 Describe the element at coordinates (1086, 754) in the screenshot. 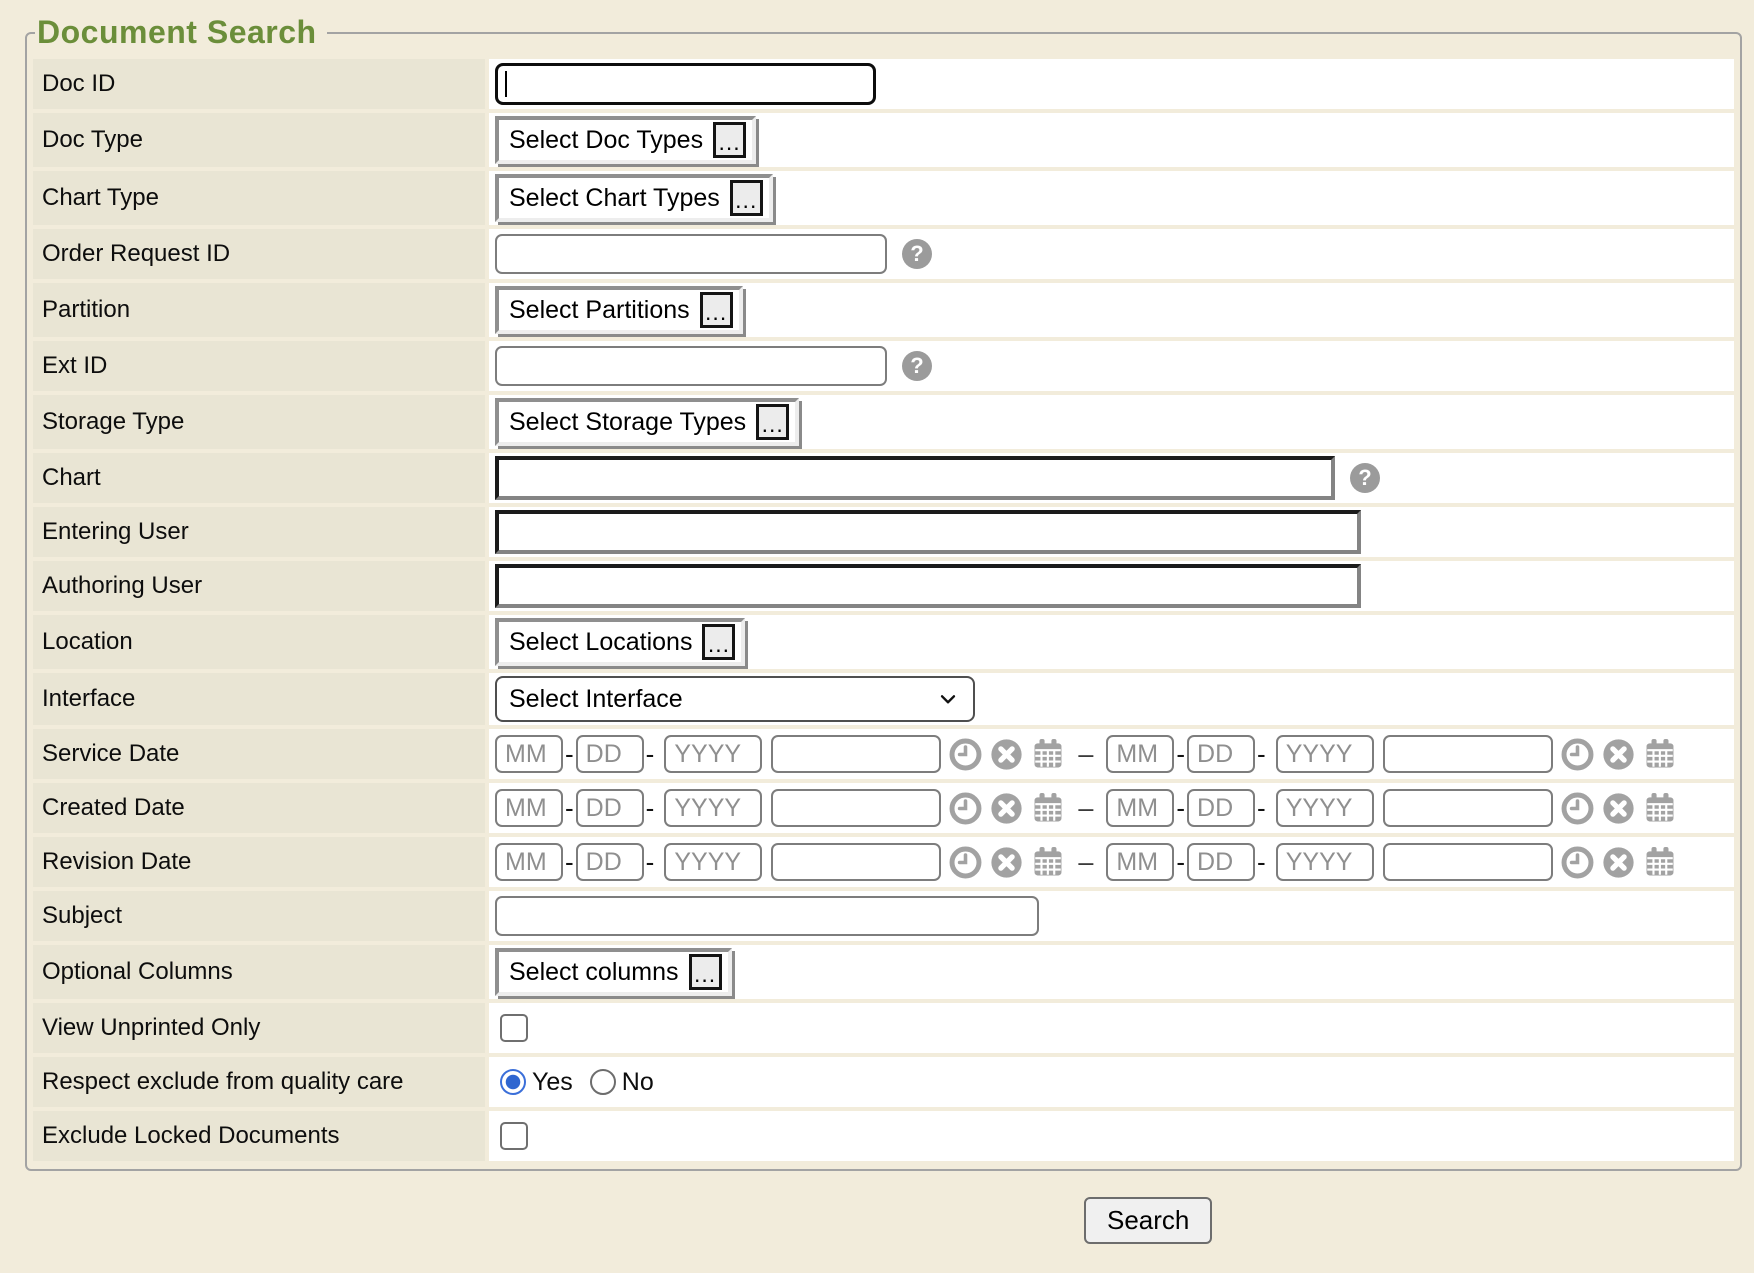

I see `service-date-range: - - –` at that location.